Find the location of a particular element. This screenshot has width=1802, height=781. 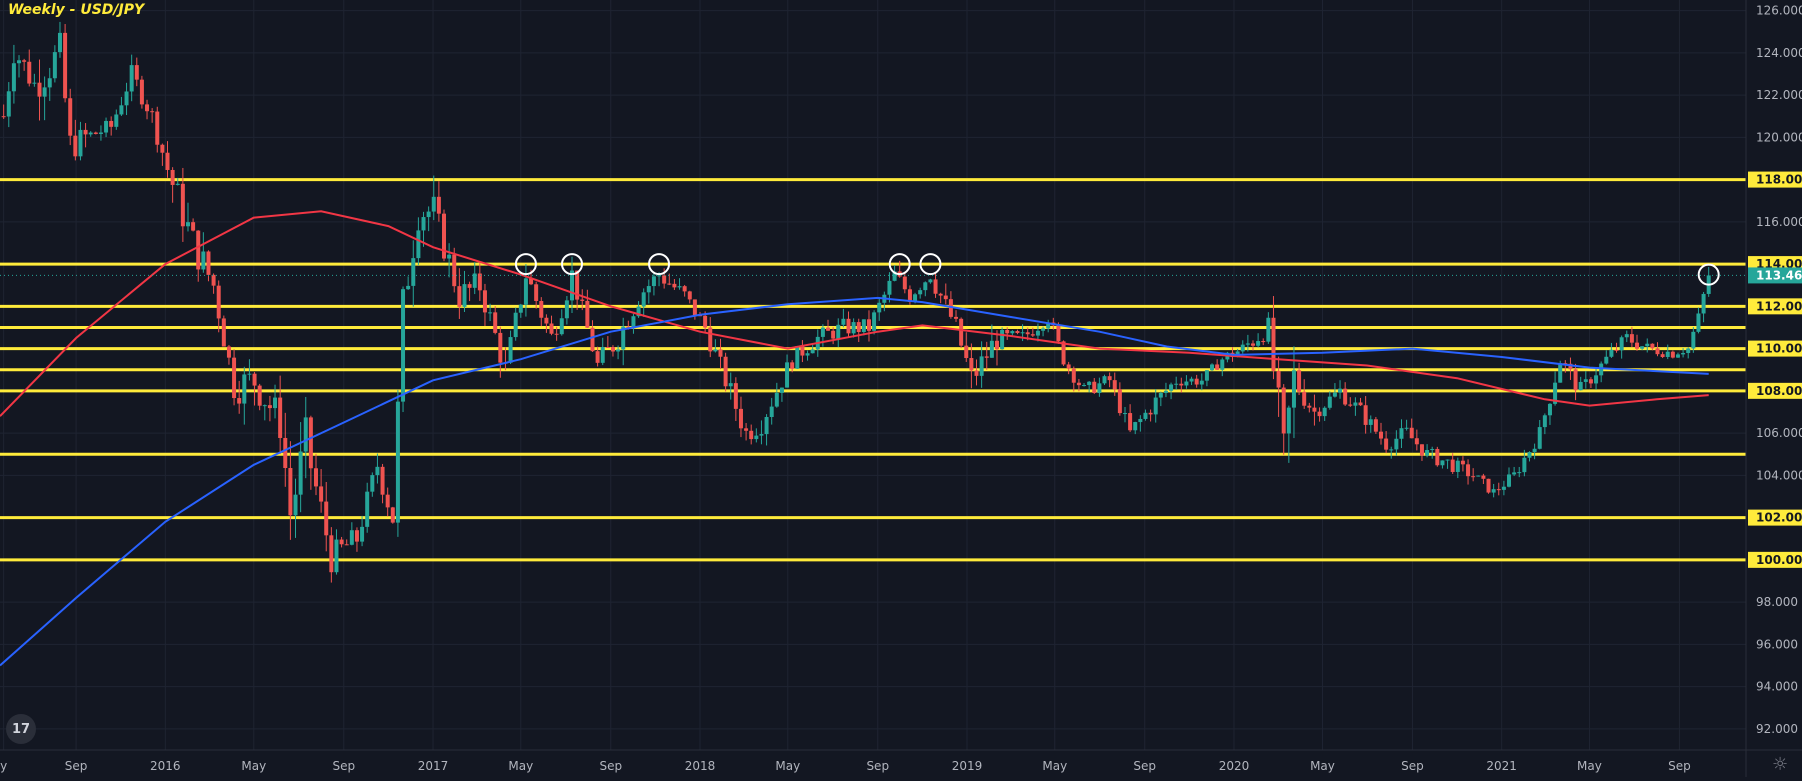

gear-icon: ☼ is located at coordinates (1780, 764).